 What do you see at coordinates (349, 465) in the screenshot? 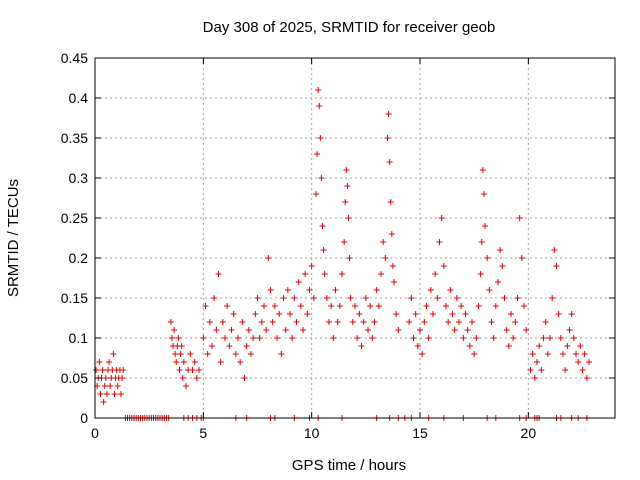
I see `x-axis-label: GPS time / hours` at bounding box center [349, 465].